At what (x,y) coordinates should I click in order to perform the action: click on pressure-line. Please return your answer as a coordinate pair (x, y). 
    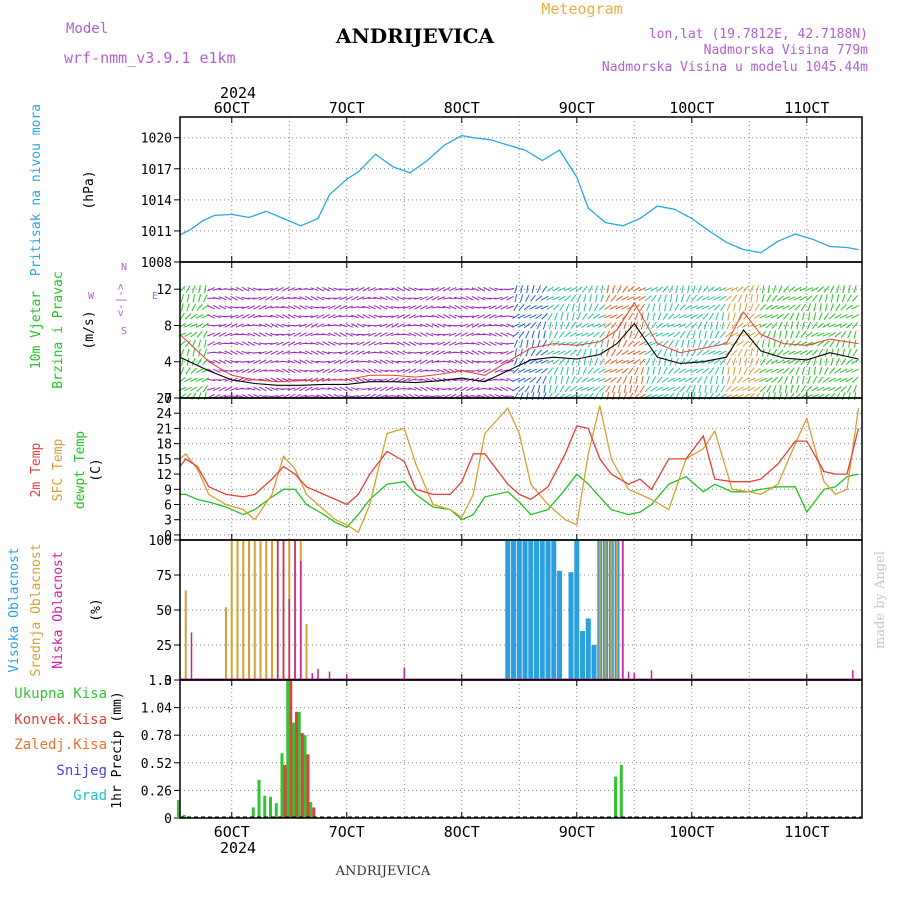
    Looking at the image, I should click on (519, 194).